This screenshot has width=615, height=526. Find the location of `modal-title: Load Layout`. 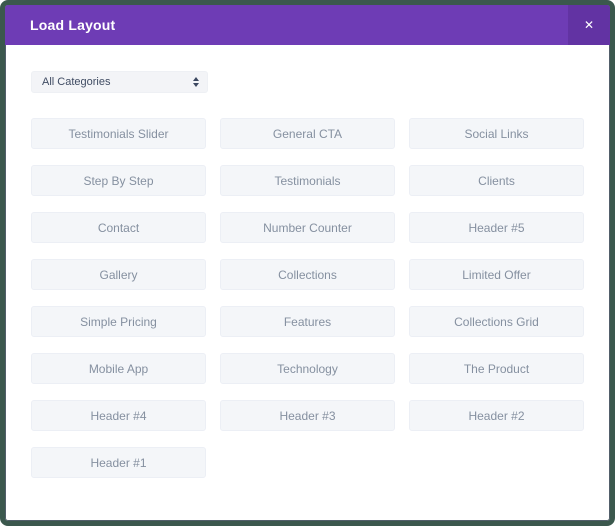

modal-title: Load Layout is located at coordinates (73, 25).